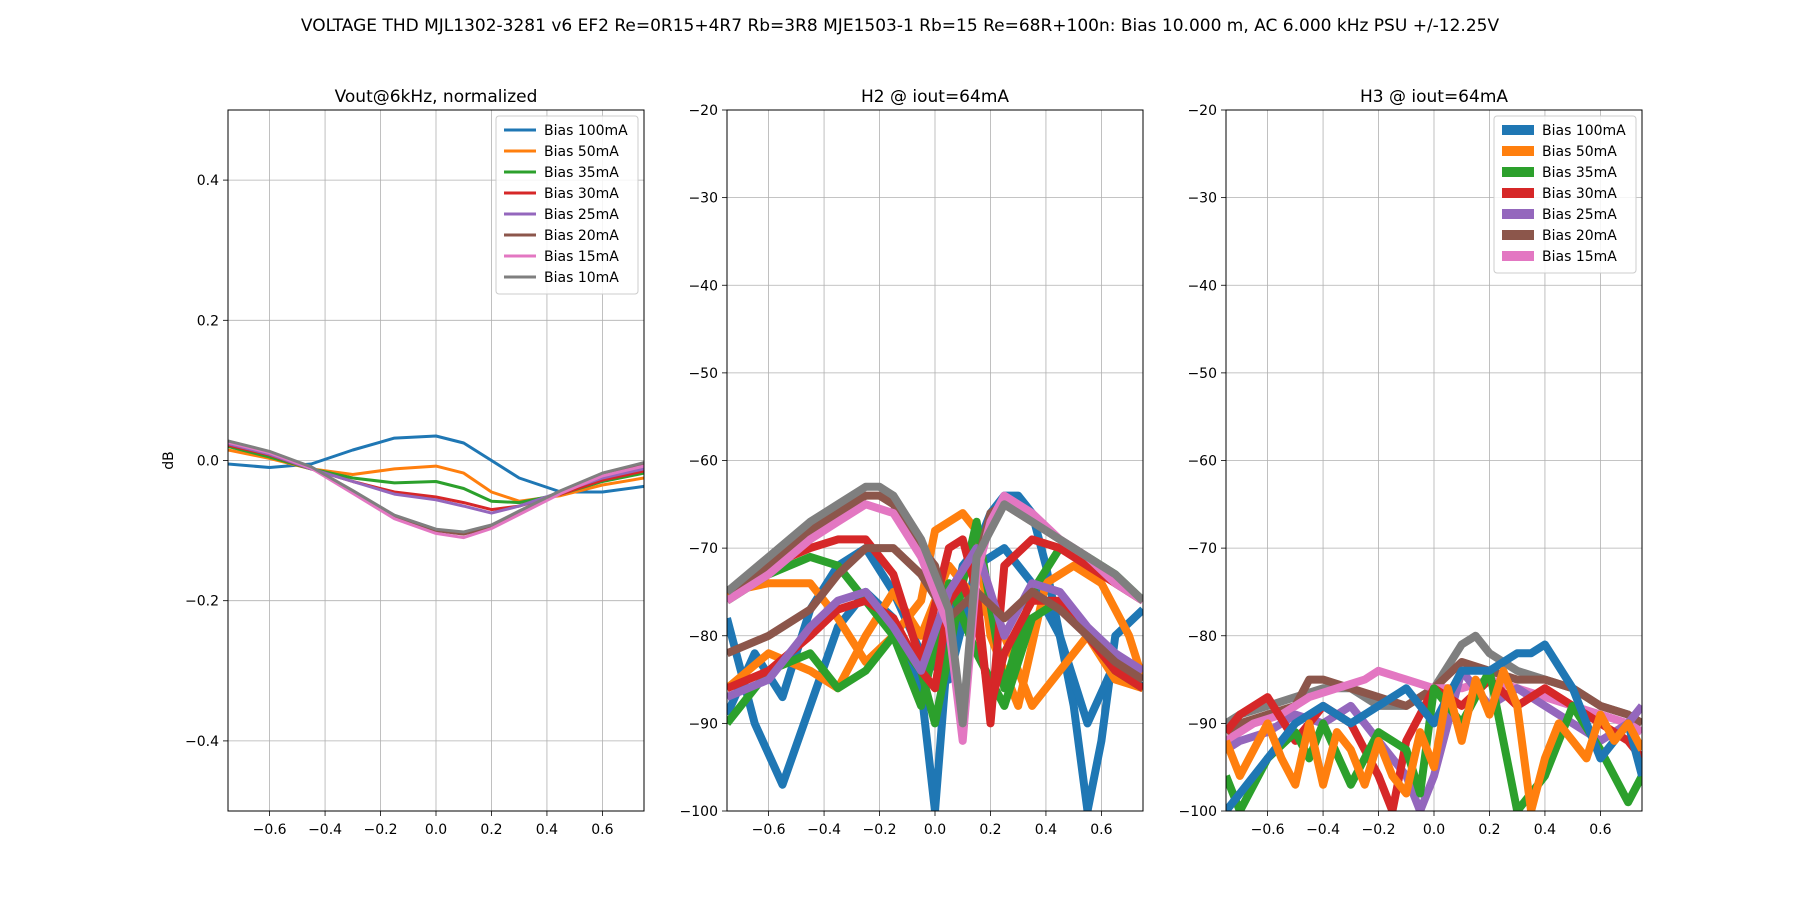 The image size is (1800, 900). Describe the element at coordinates (208, 321) in the screenshot. I see `y-tick-label: 0.2` at that location.